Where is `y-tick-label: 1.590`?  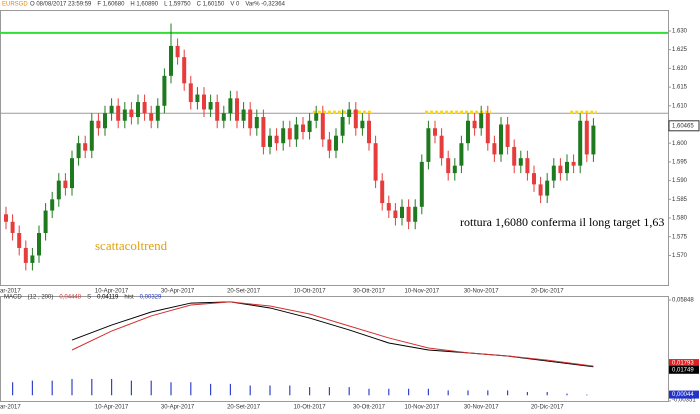
y-tick-label: 1.590 is located at coordinates (680, 181).